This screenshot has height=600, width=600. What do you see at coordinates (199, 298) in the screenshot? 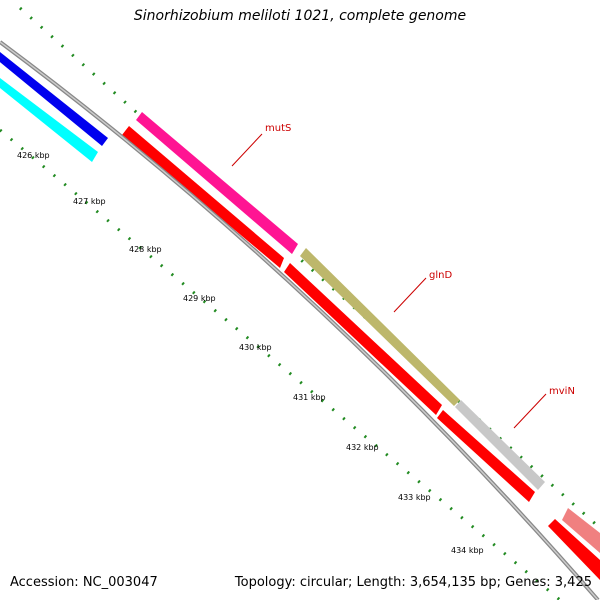
I see `tick-label: 429 kbp` at bounding box center [199, 298].